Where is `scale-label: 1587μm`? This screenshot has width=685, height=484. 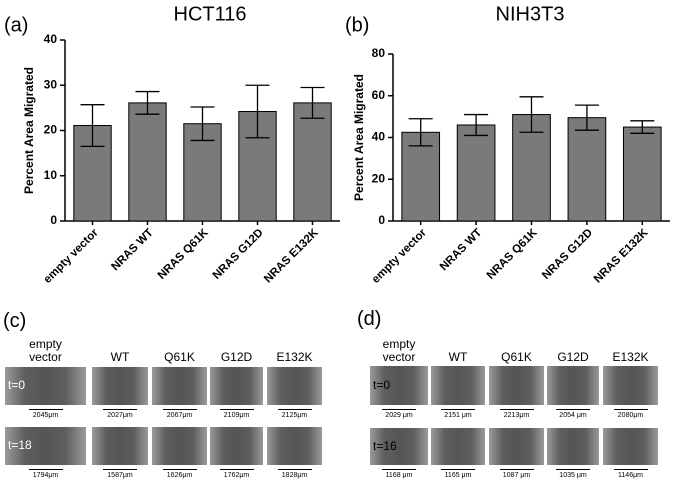 scale-label: 1587μm is located at coordinates (120, 474).